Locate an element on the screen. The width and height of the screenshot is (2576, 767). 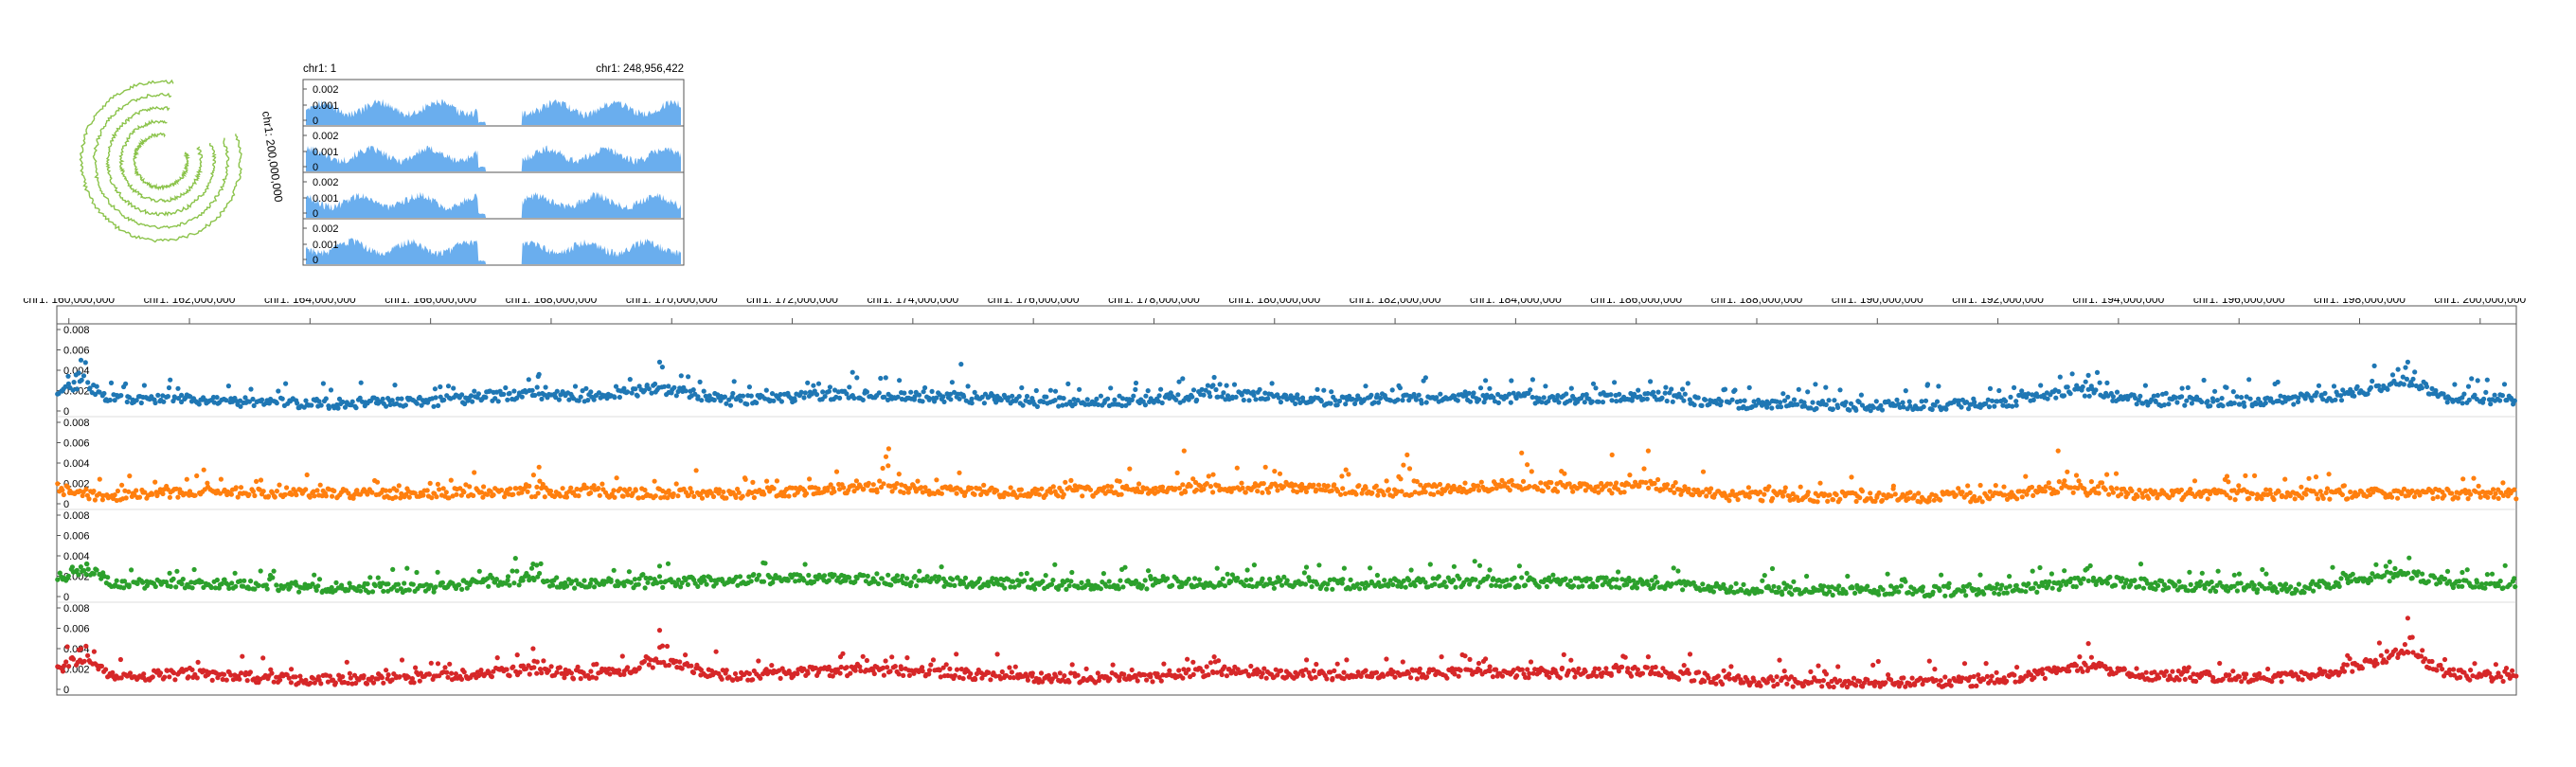
overview-area-fill is located at coordinates (493, 111).